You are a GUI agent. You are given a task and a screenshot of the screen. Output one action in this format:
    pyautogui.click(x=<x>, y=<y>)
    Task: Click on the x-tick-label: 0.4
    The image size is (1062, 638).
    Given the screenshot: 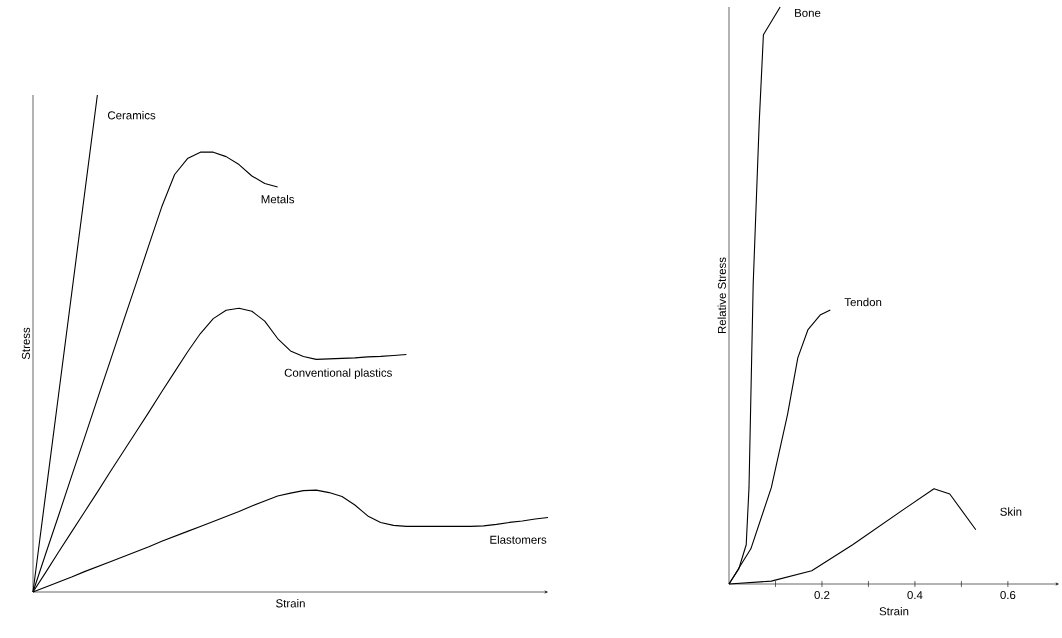 What is the action you would take?
    pyautogui.click(x=915, y=595)
    